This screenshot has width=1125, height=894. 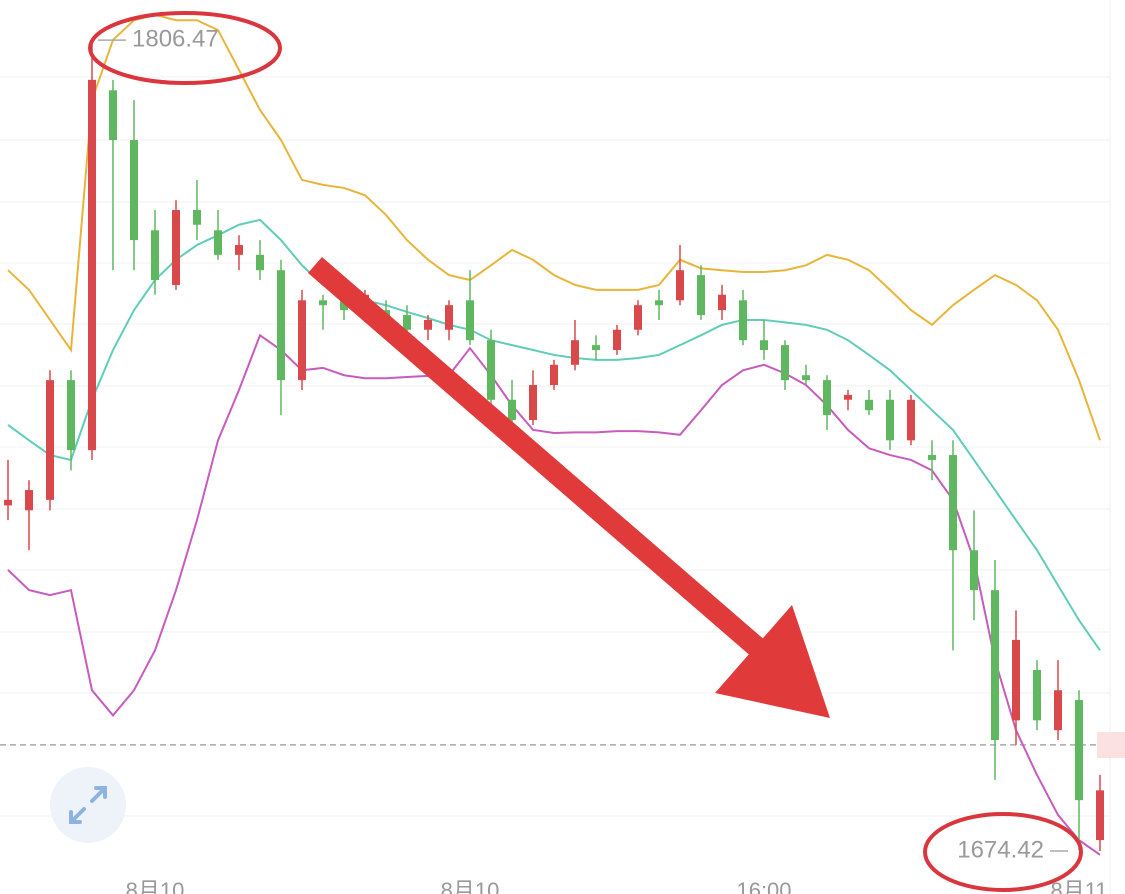 I want to click on min-label: 1674.42, so click(x=1000, y=849).